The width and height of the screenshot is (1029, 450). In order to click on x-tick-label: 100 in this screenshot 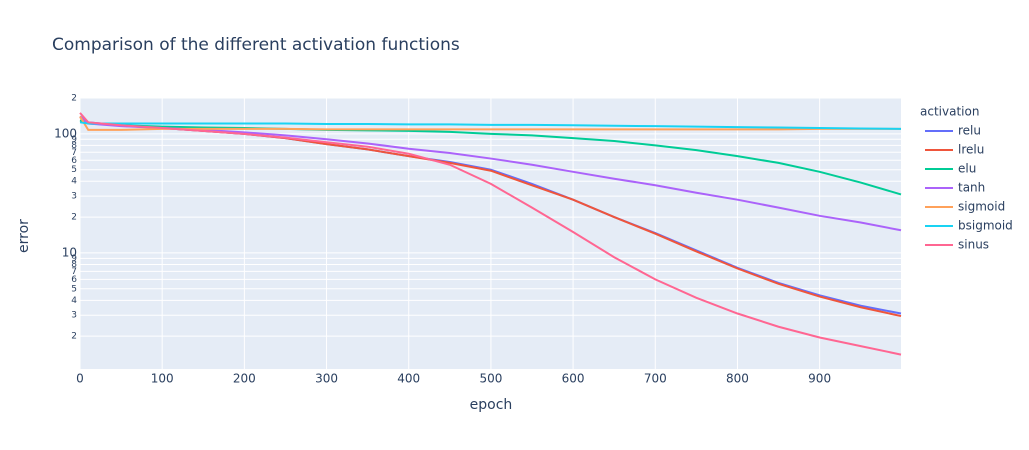, I will do `click(162, 379)`.